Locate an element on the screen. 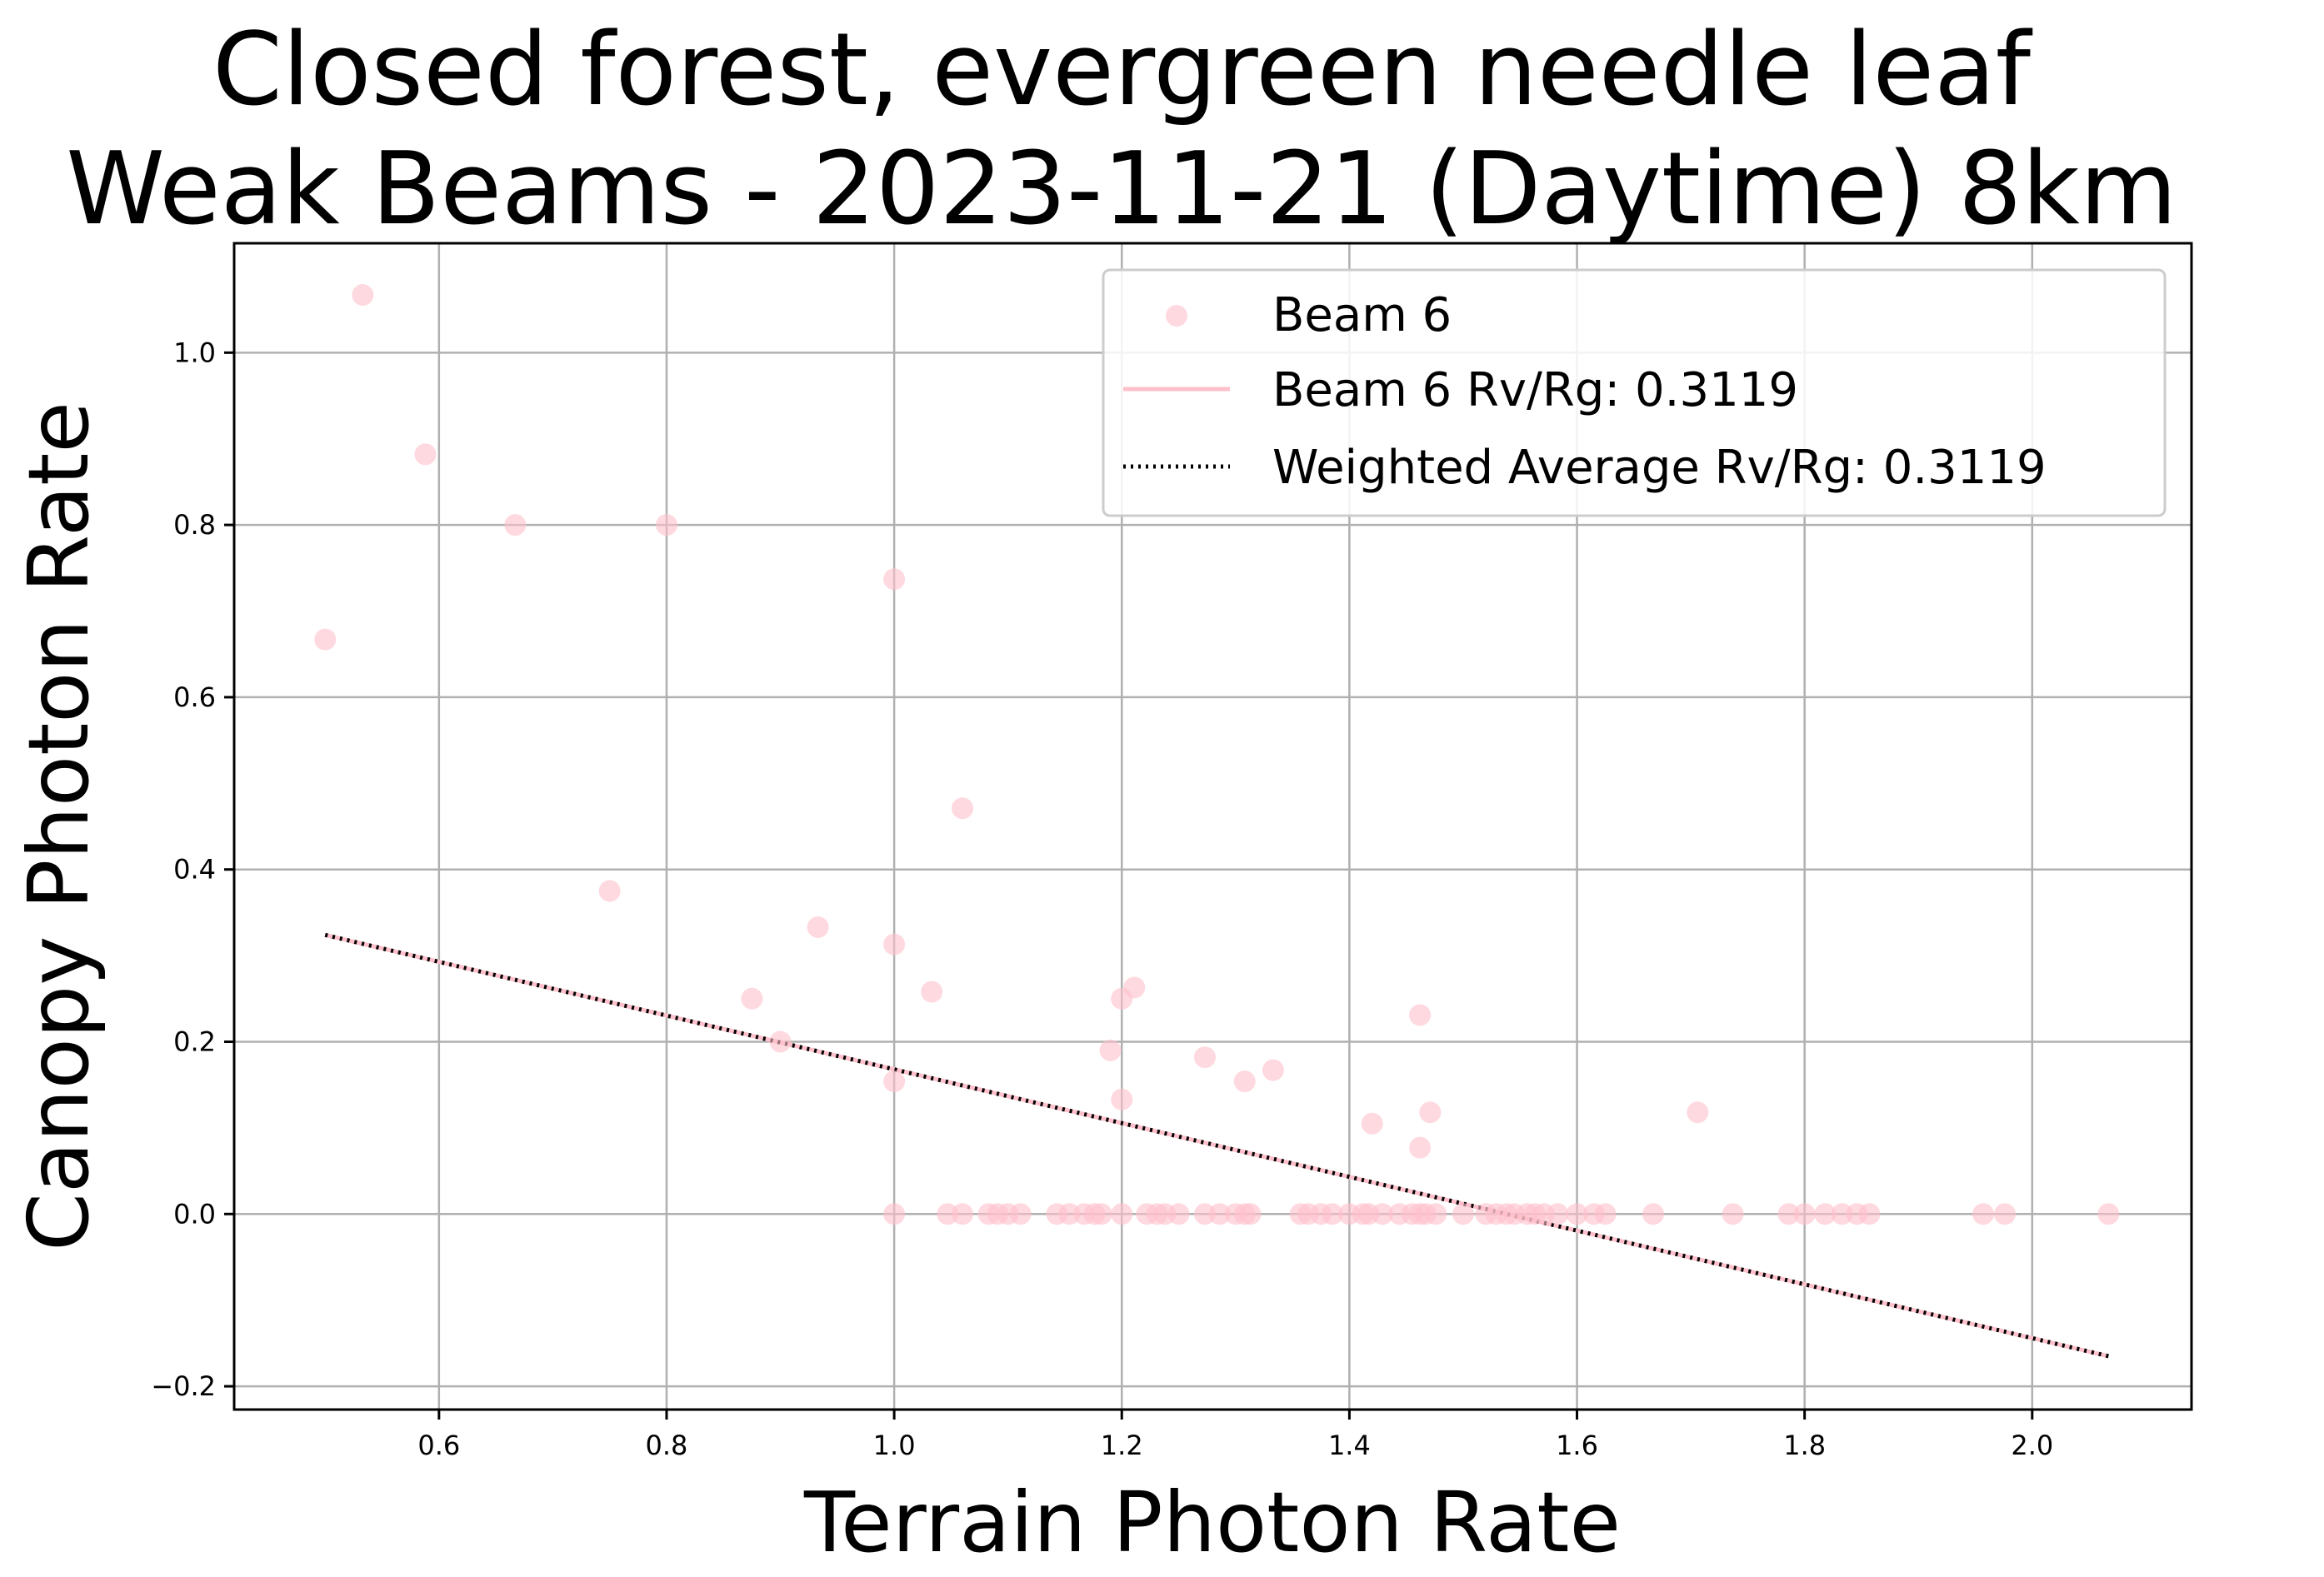  x-tick-label: 0.8 is located at coordinates (667, 1445).